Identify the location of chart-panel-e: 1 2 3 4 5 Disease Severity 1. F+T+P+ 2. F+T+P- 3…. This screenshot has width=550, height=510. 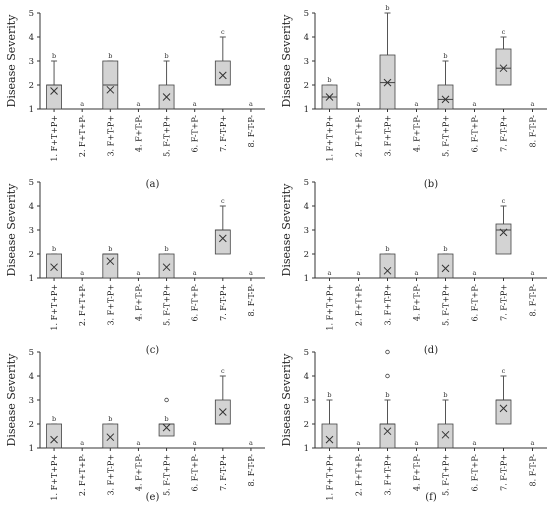
(135, 425).